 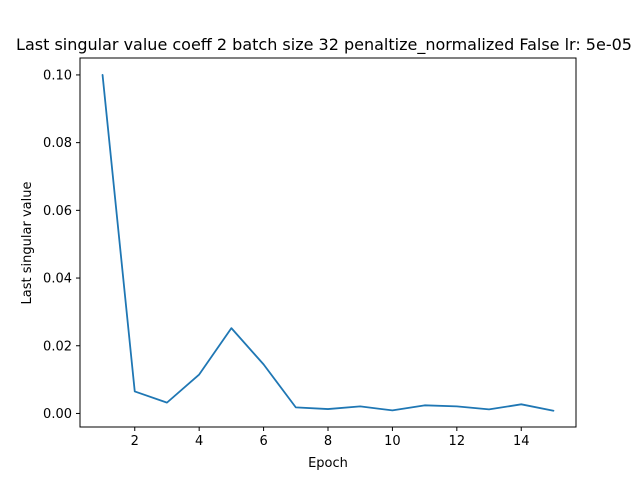 What do you see at coordinates (57, 143) in the screenshot?
I see `y-tick-label: 0.08` at bounding box center [57, 143].